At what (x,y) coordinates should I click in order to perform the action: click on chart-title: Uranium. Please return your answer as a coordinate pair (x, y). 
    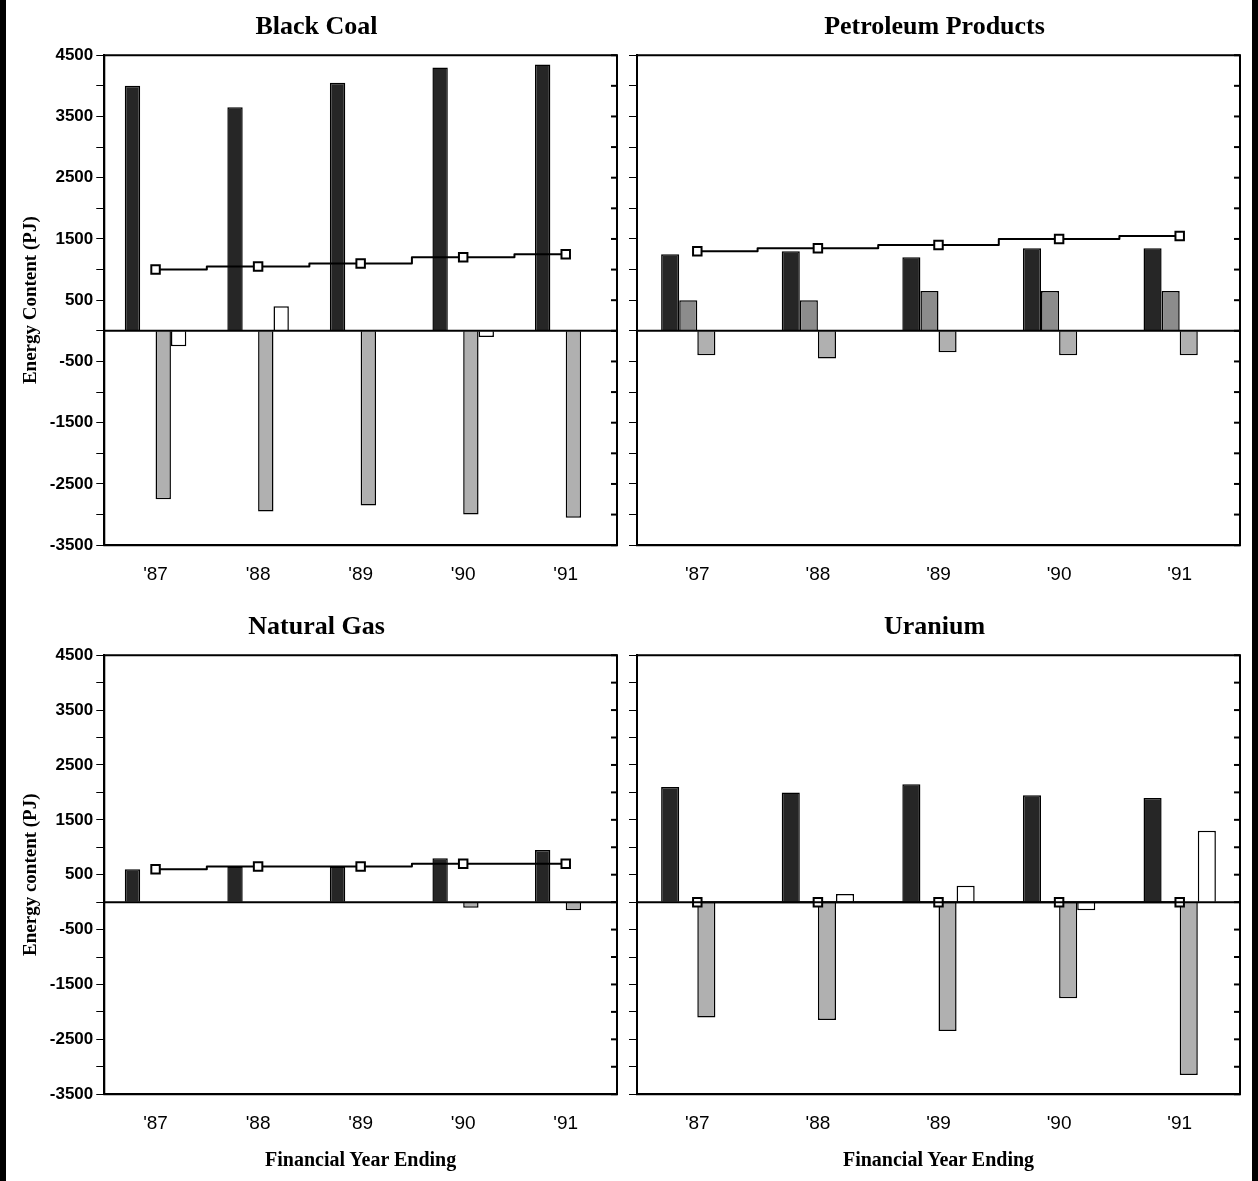
    Looking at the image, I should click on (934, 626).